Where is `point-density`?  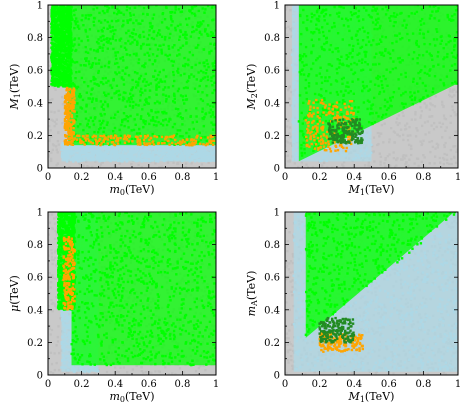 point-density is located at coordinates (138, 151).